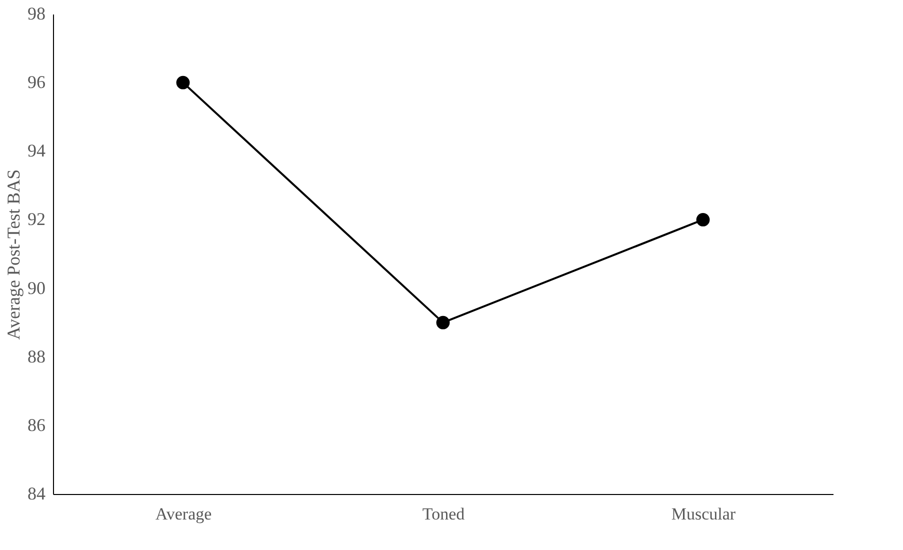 This screenshot has width=903, height=550. What do you see at coordinates (37, 219) in the screenshot?
I see `y-tick-label: 92` at bounding box center [37, 219].